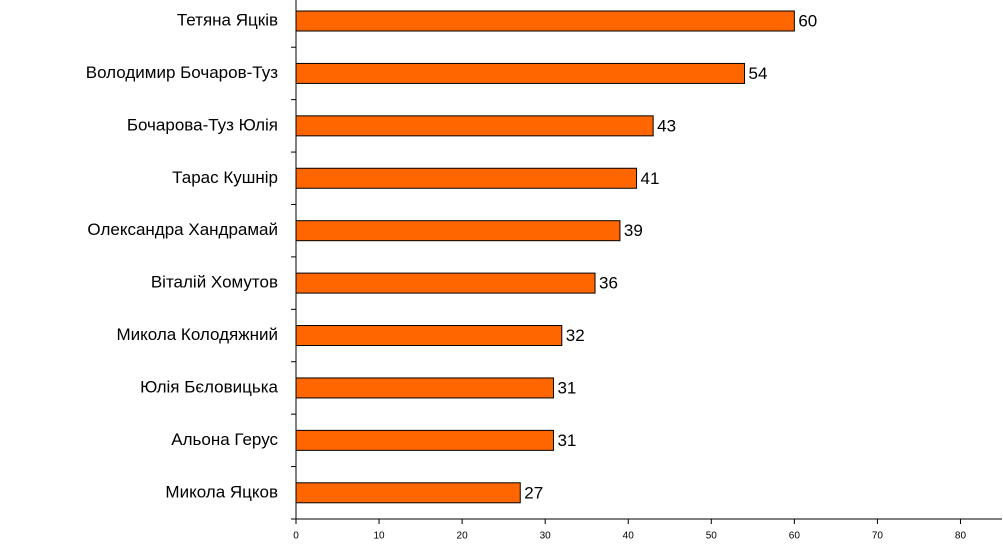 The image size is (1003, 559). What do you see at coordinates (608, 283) in the screenshot?
I see `data-label: 36` at bounding box center [608, 283].